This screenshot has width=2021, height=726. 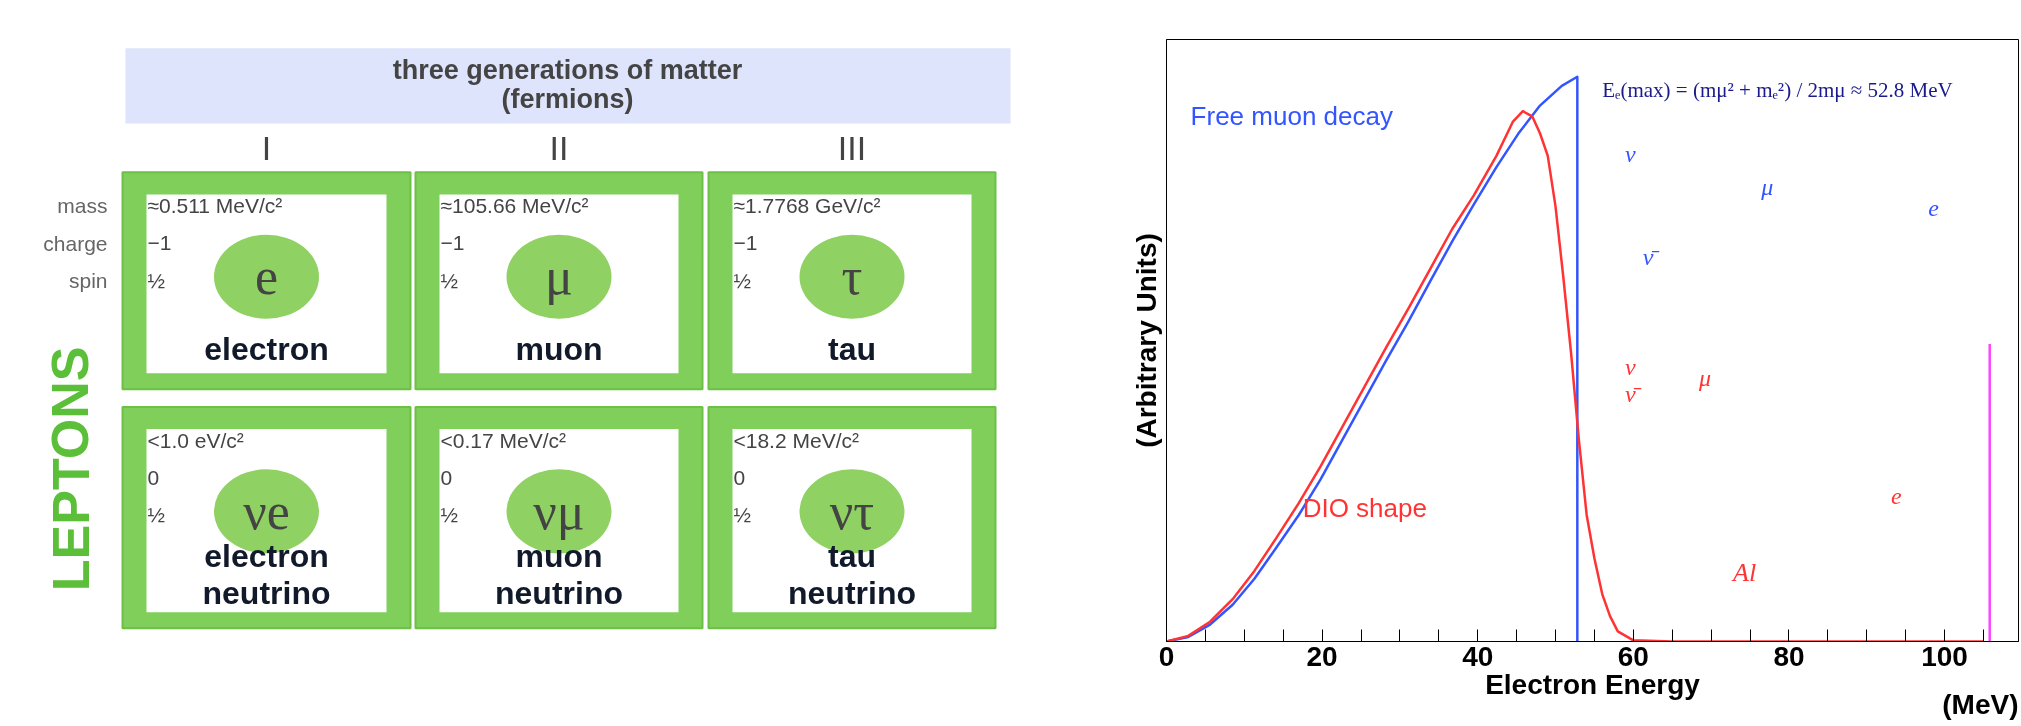 I want to click on text: LEPTONS, so click(x=70, y=469).